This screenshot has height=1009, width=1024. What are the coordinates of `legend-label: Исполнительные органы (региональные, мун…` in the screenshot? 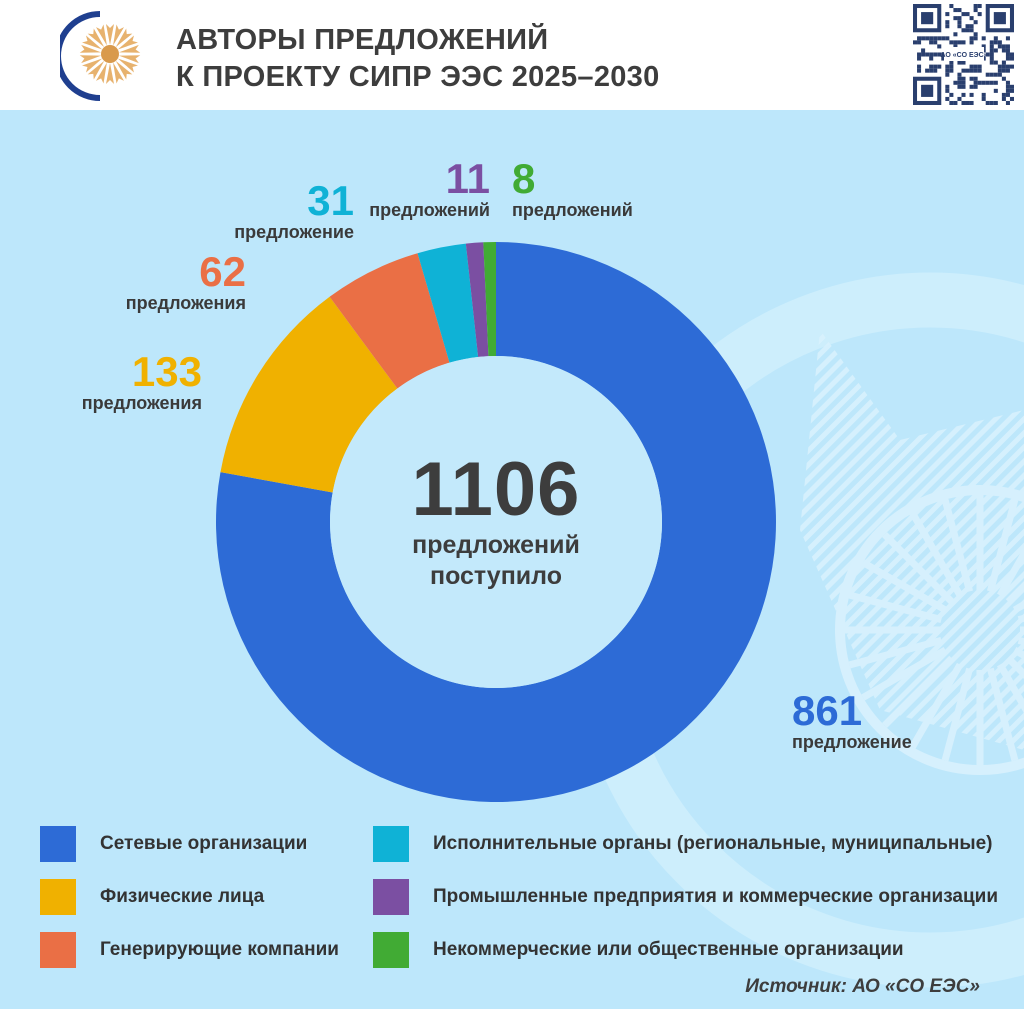 It's located at (713, 843).